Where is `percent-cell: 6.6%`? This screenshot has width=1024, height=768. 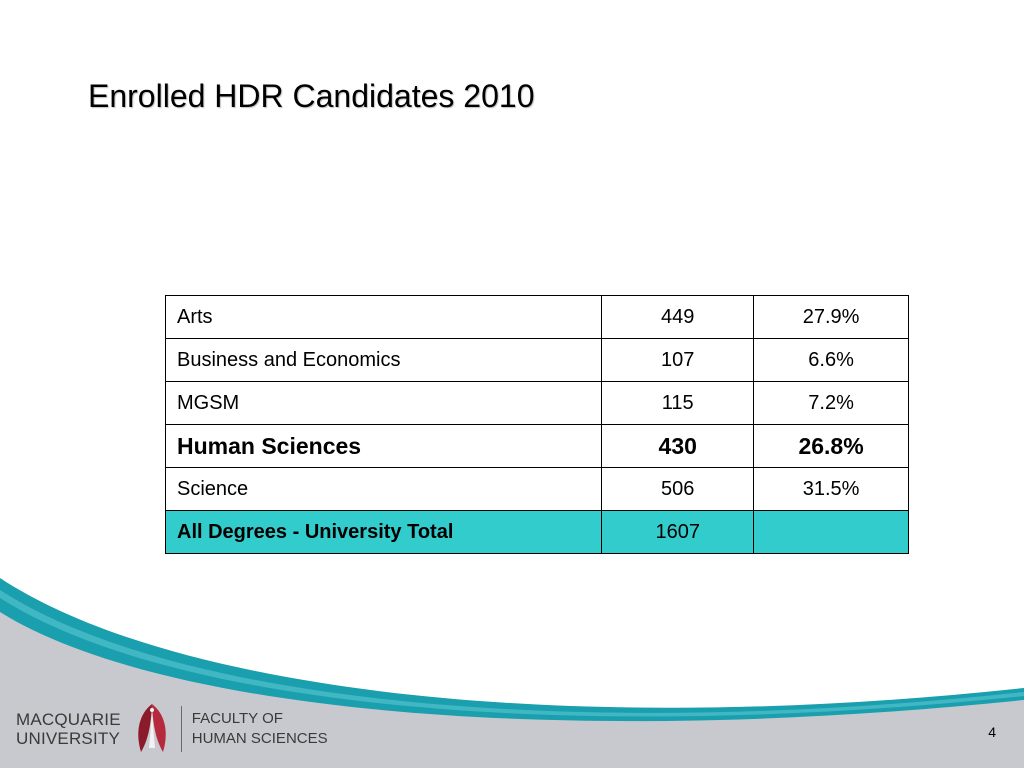 percent-cell: 6.6% is located at coordinates (831, 360).